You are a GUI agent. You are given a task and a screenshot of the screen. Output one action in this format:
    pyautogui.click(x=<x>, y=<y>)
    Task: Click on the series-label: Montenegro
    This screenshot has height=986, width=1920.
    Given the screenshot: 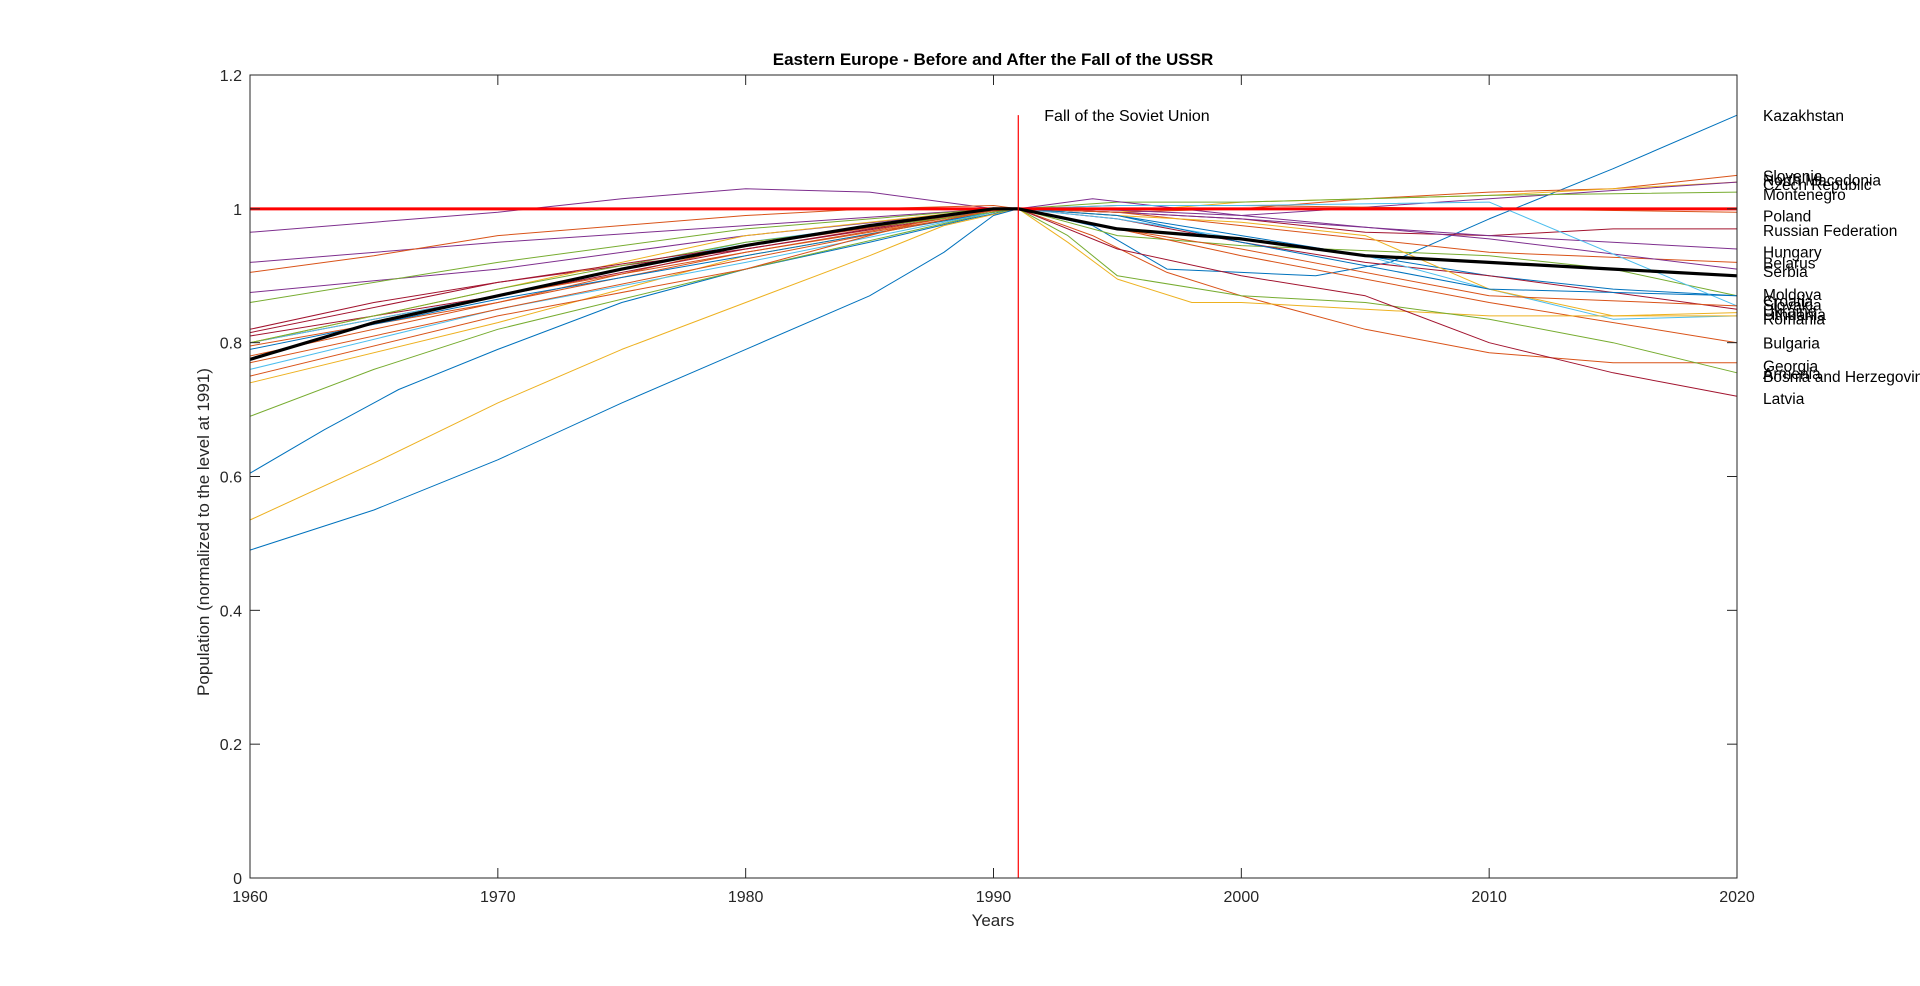 What is the action you would take?
    pyautogui.click(x=1804, y=195)
    